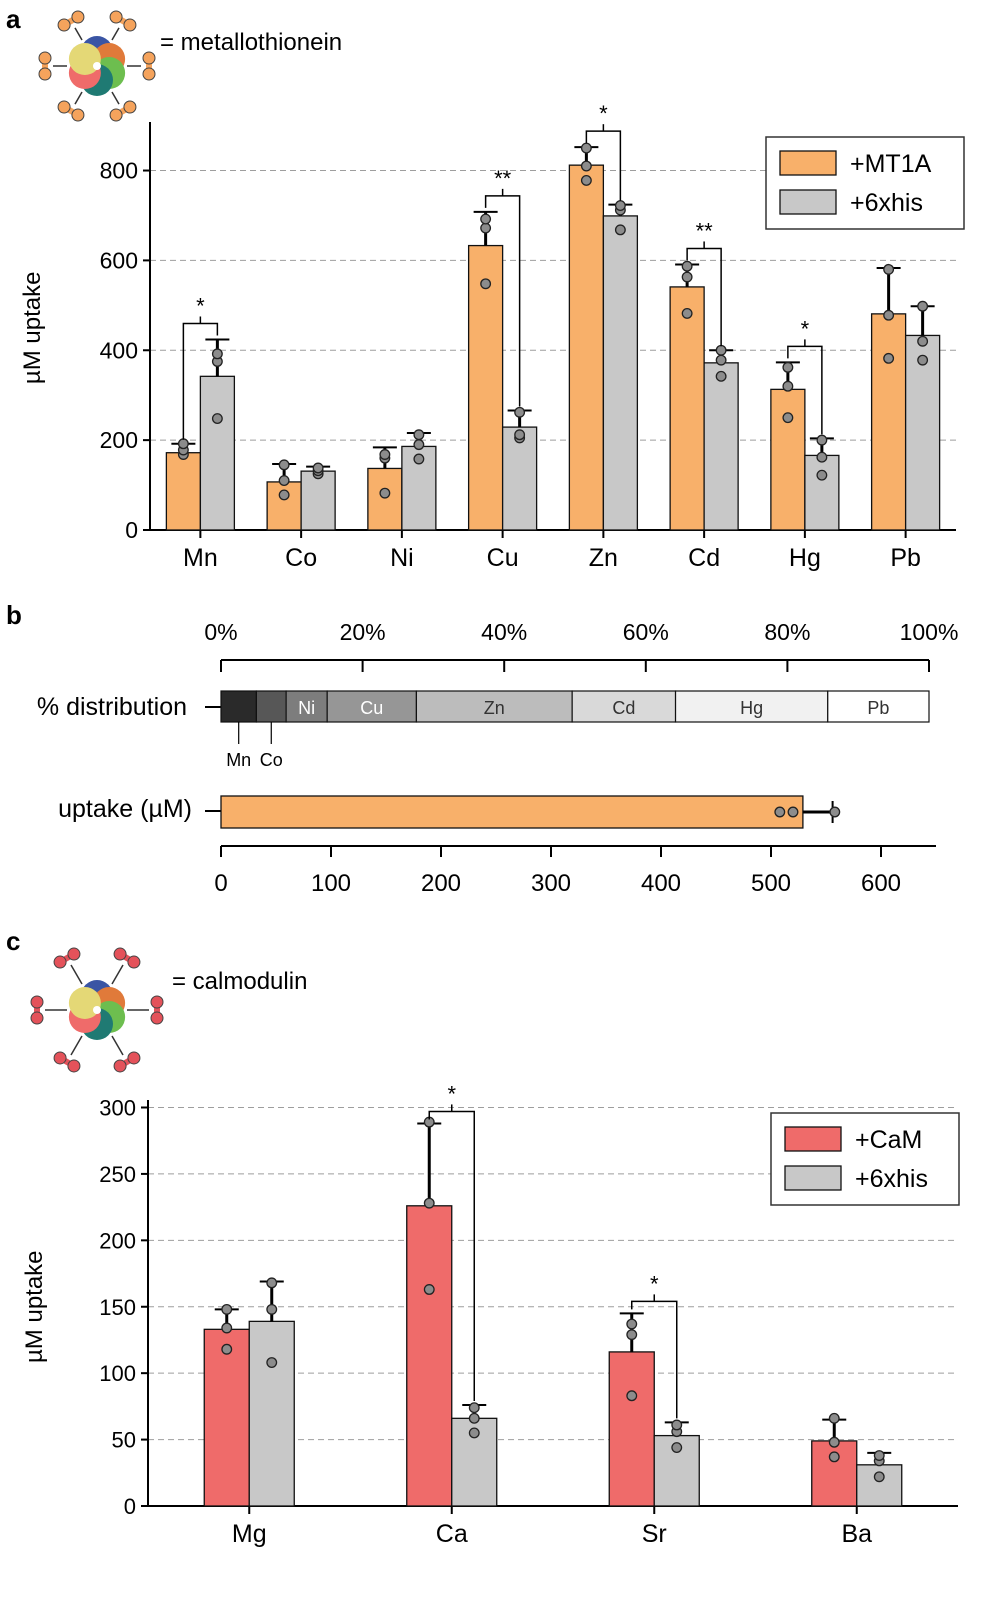 Image resolution: width=1004 pixels, height=1604 pixels. Describe the element at coordinates (13, 941) in the screenshot. I see `panel-letter-c: c` at that location.